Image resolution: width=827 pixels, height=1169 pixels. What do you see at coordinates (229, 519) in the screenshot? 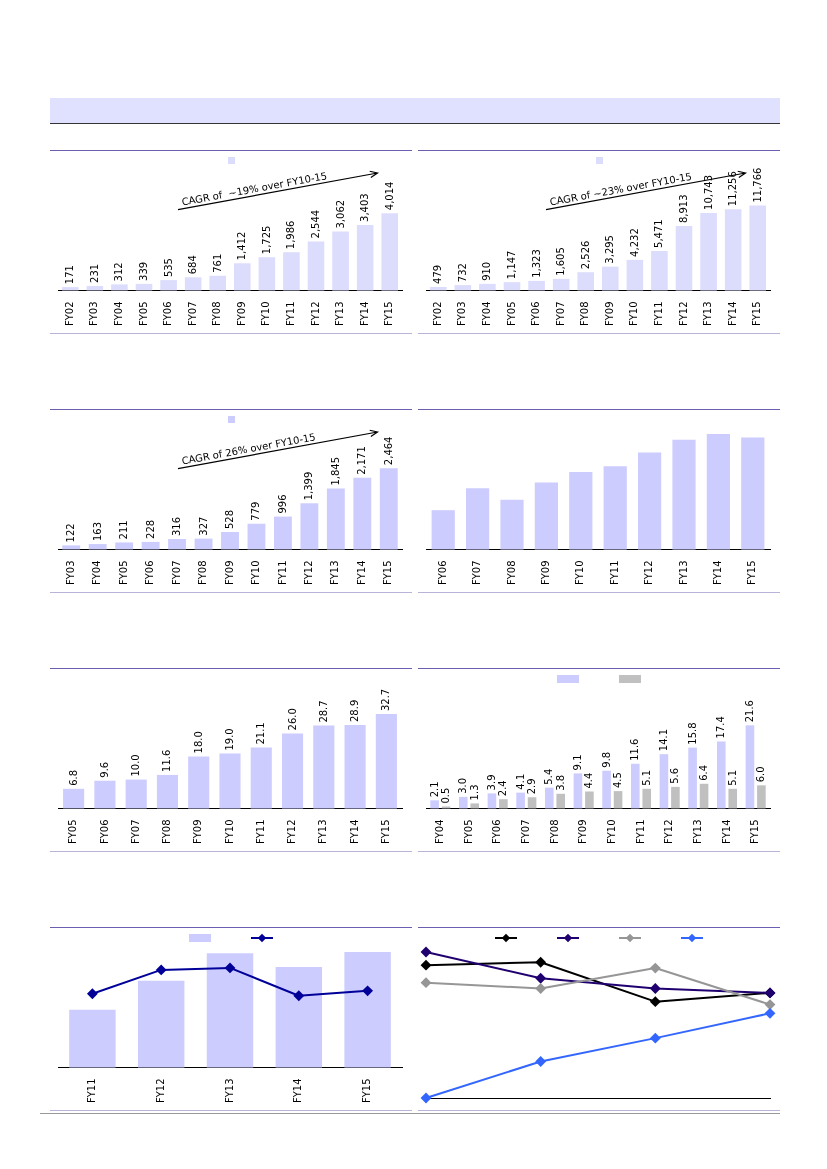
I see `data-label: 528` at bounding box center [229, 519].